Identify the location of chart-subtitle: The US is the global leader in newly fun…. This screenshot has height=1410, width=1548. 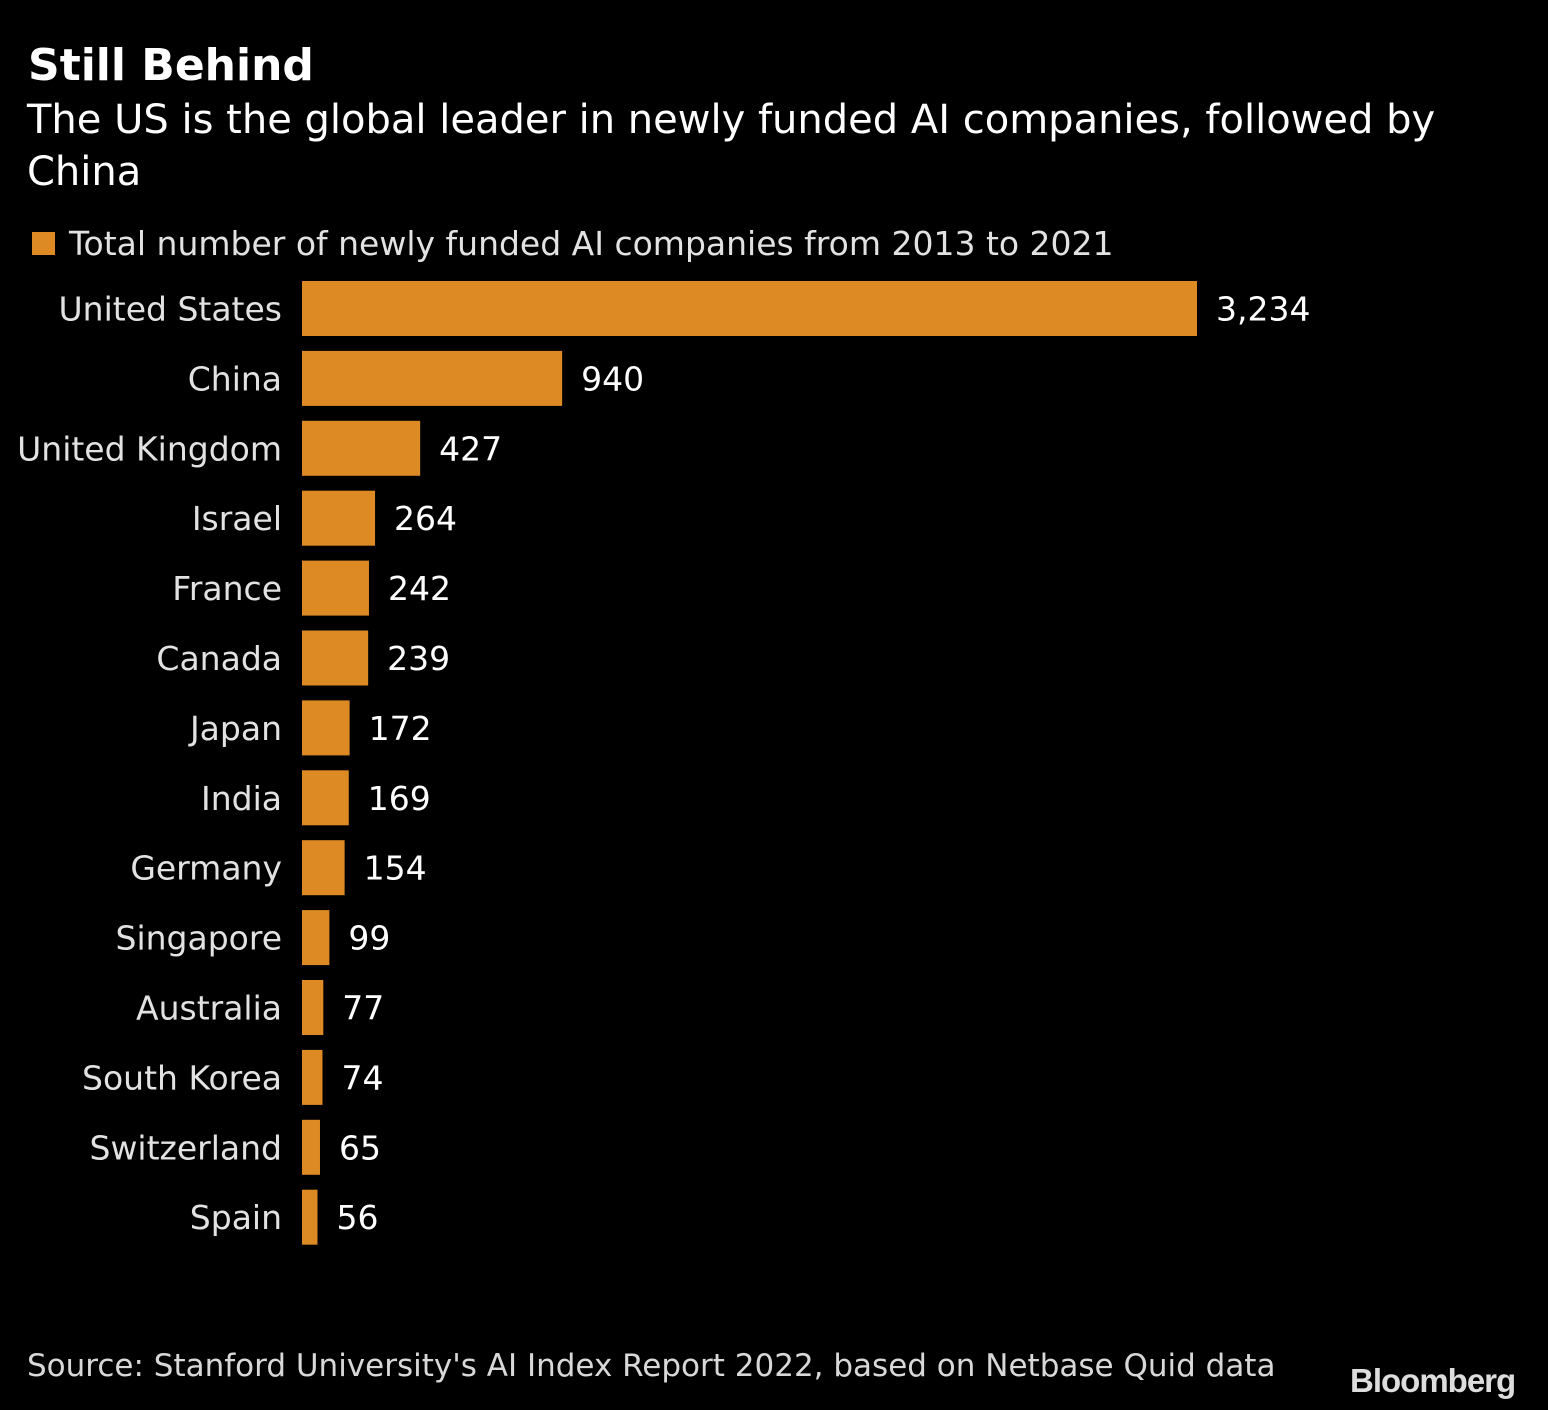
(731, 146).